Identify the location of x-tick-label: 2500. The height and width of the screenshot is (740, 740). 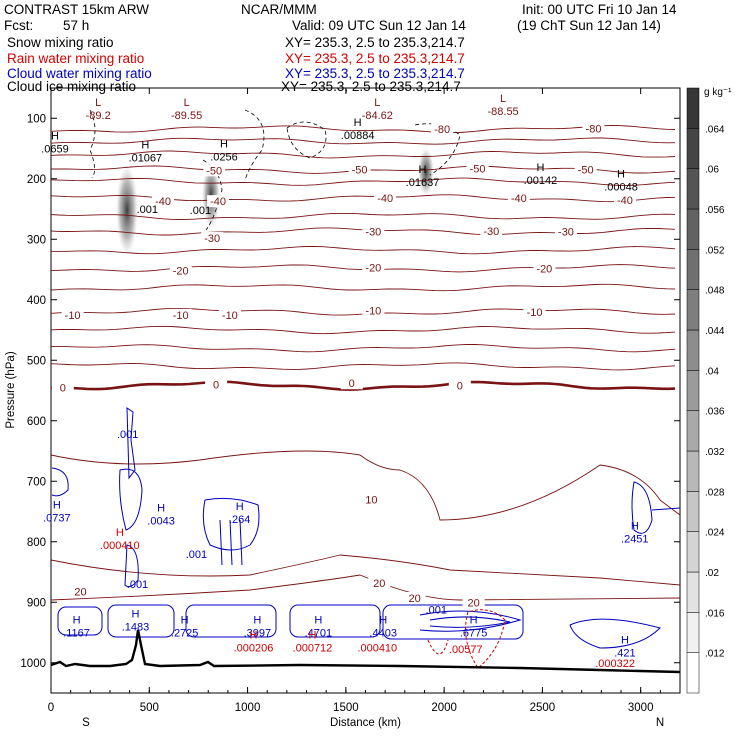
(543, 708).